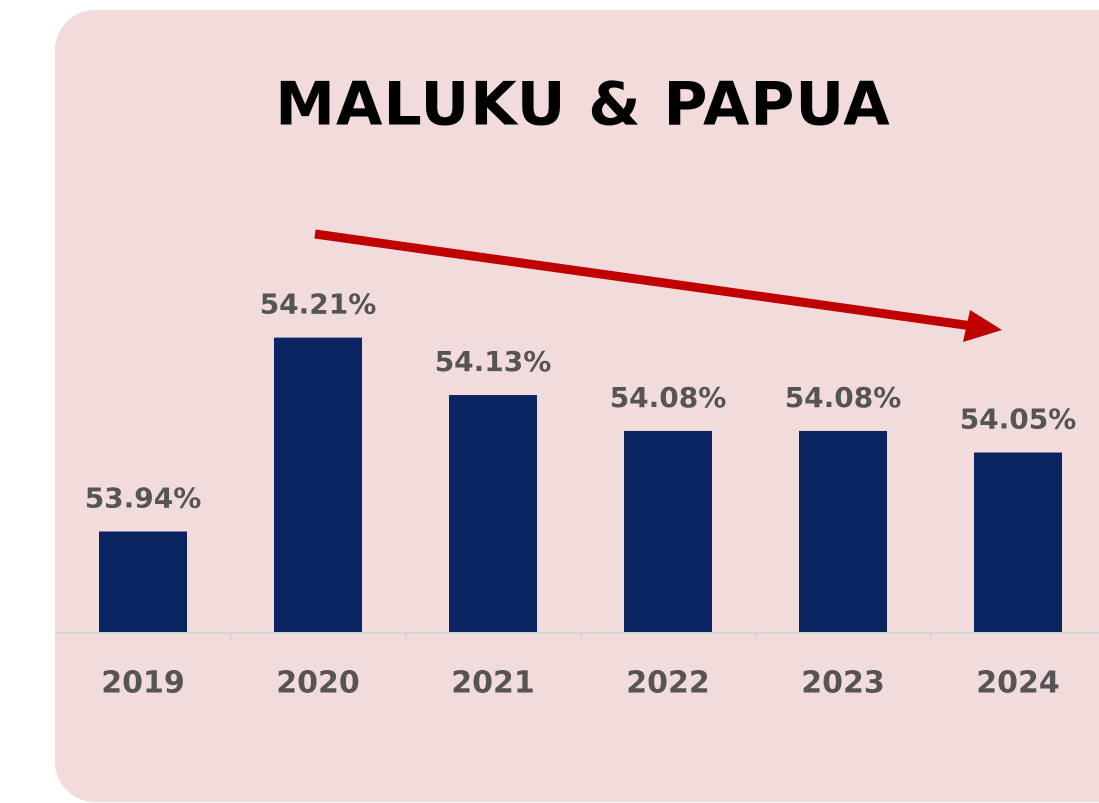 The width and height of the screenshot is (1099, 803). I want to click on value-label: 54.13%, so click(493, 361).